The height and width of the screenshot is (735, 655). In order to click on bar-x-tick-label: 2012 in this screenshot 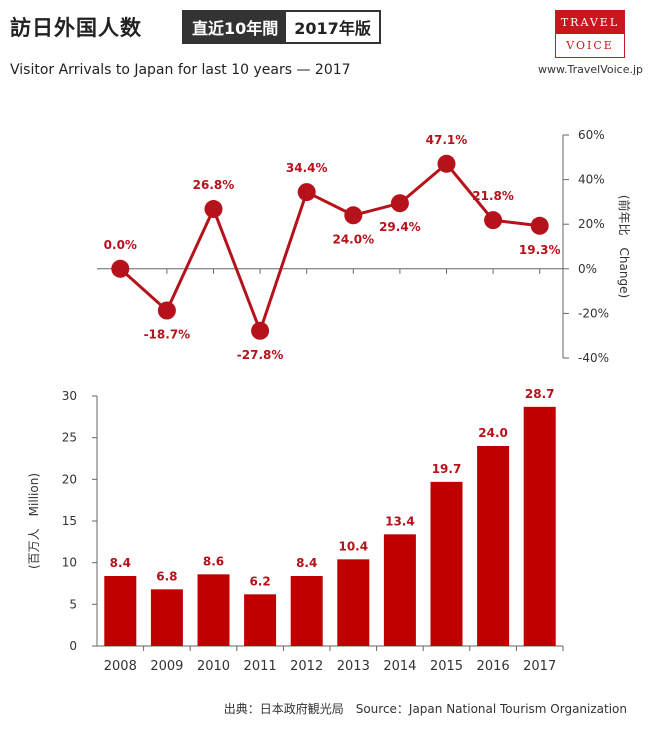, I will do `click(306, 666)`.